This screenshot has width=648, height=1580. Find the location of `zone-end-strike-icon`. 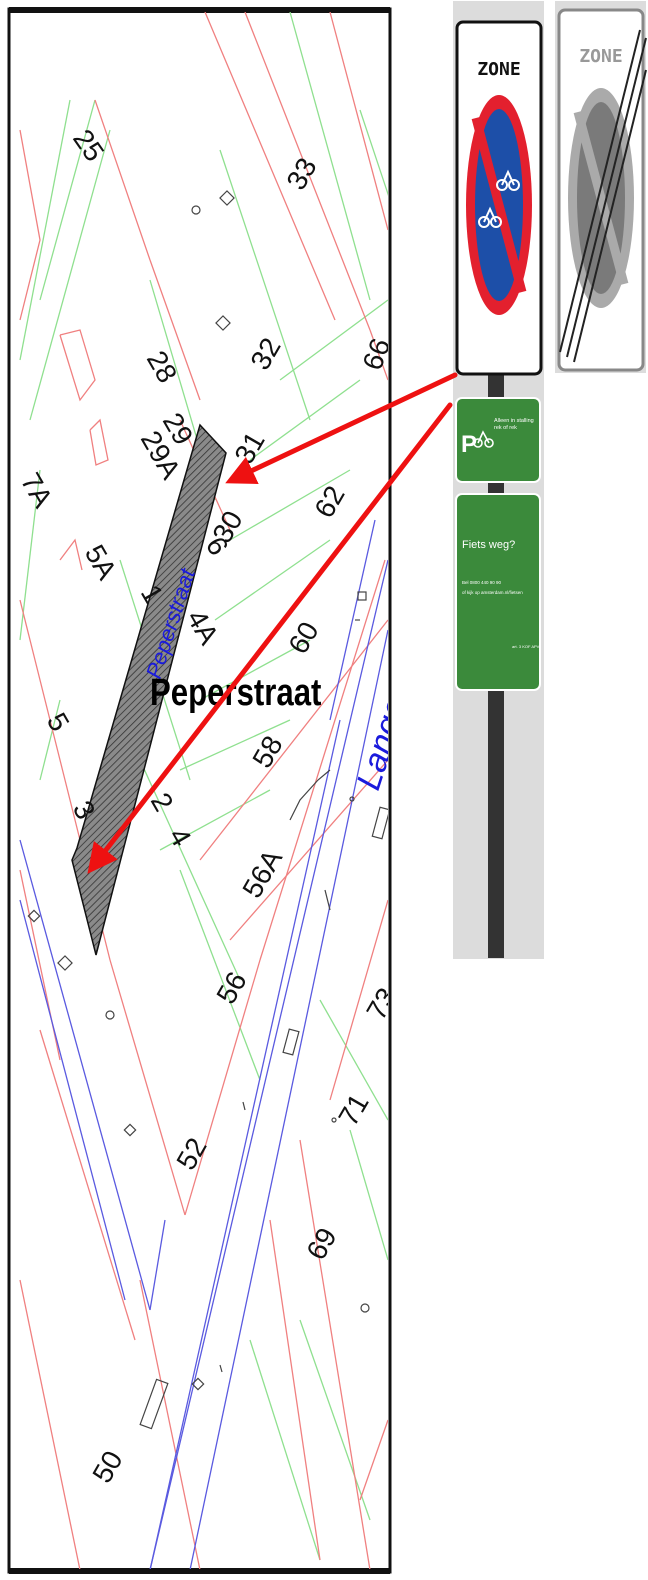

zone-end-strike-icon is located at coordinates (603, 196).